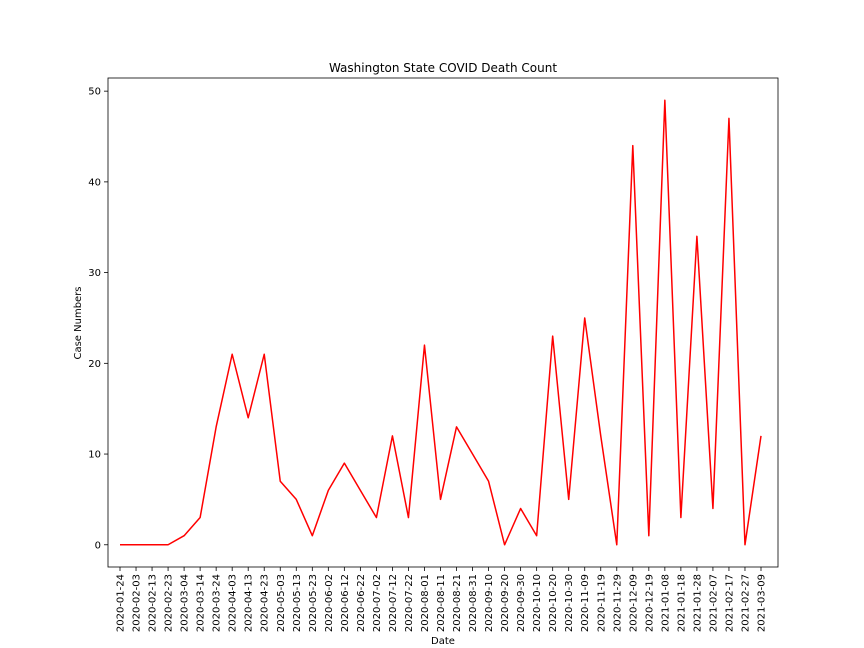 Image resolution: width=864 pixels, height=648 pixels. Describe the element at coordinates (489, 603) in the screenshot. I see `x-tick-label: 2020-09-10` at that location.